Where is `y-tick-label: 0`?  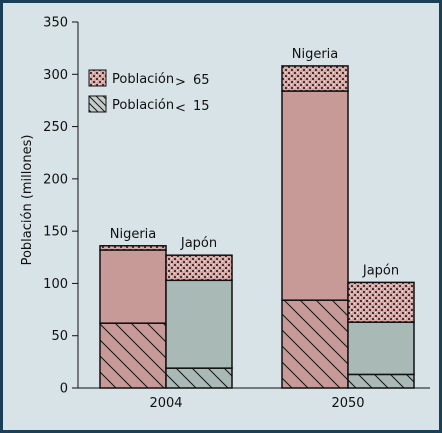
y-tick-label: 0 is located at coordinates (64, 389).